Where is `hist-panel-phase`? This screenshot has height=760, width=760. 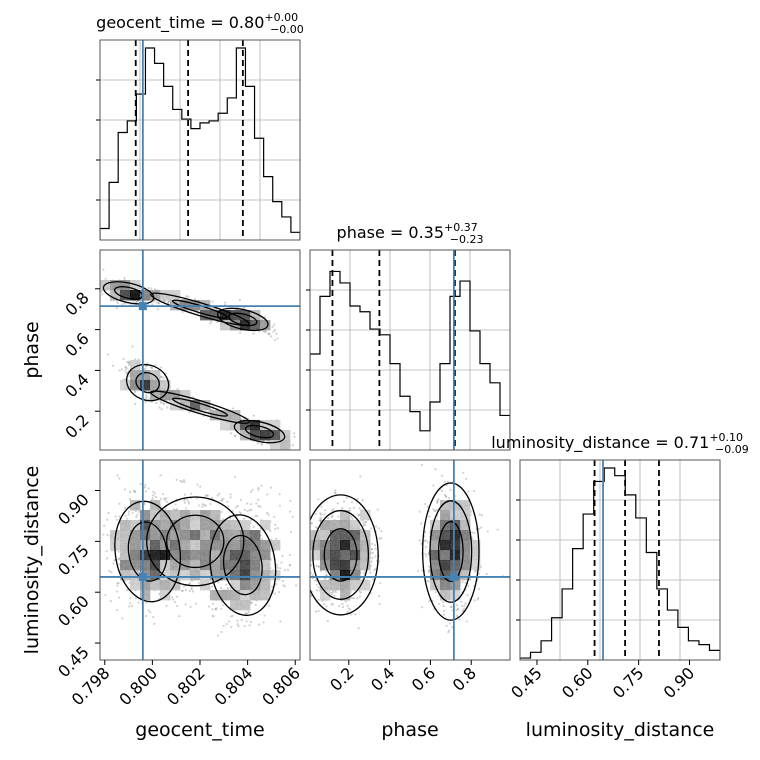 hist-panel-phase is located at coordinates (410, 350).